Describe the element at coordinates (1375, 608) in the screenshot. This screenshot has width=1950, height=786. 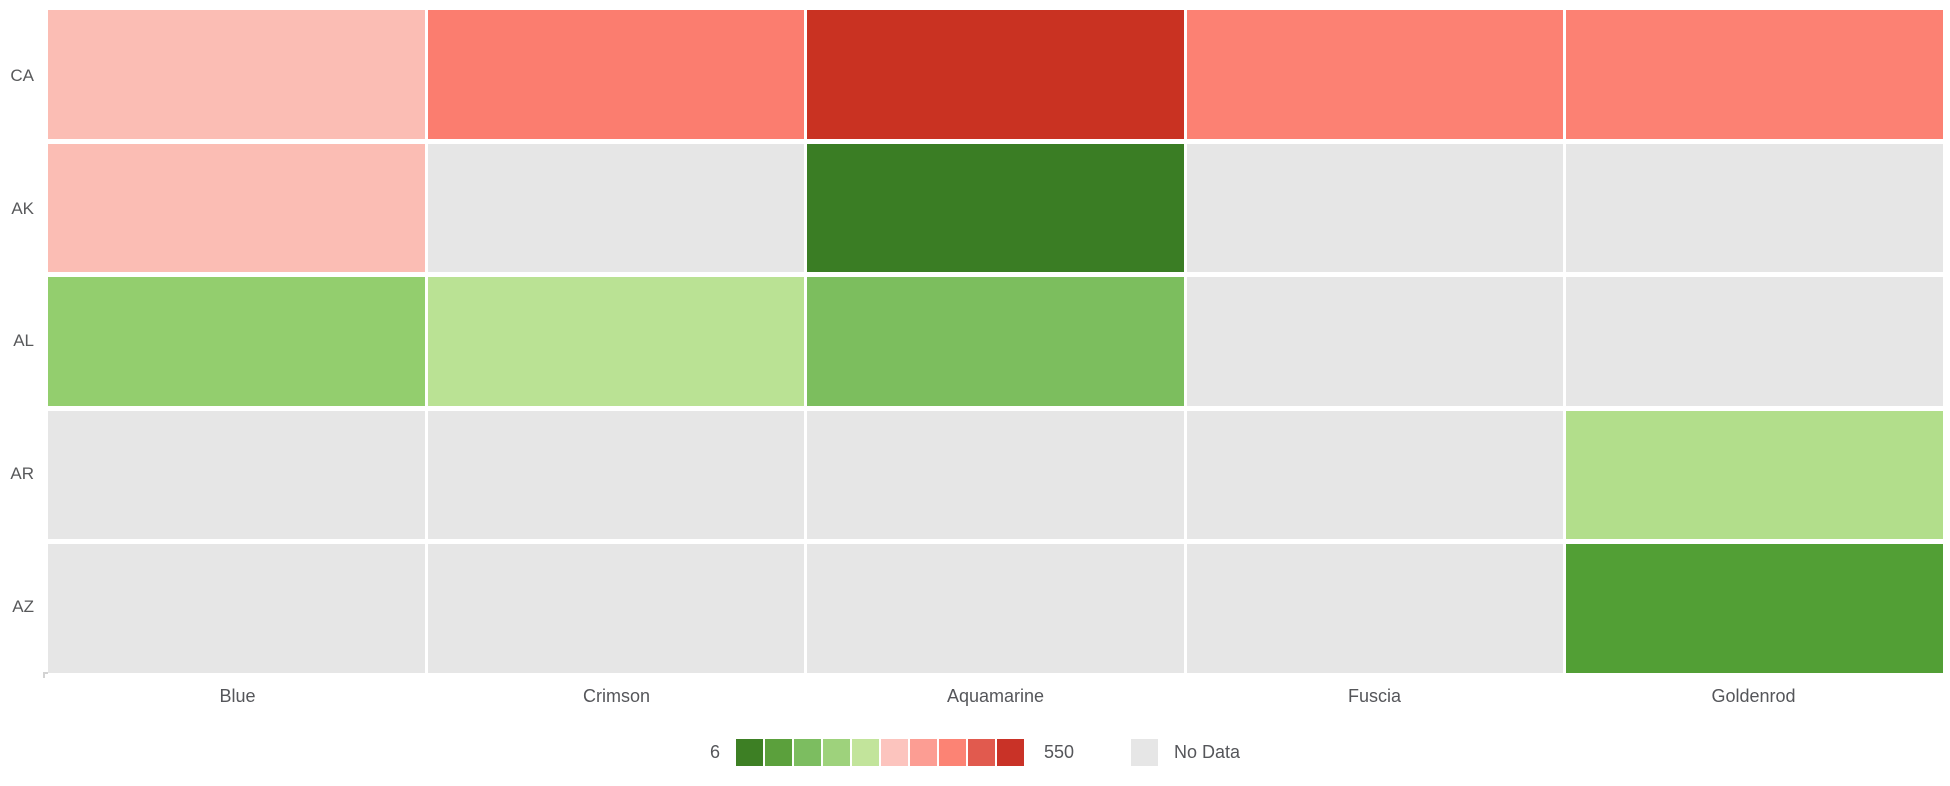
I see `heatmap-cell-AZ-Fuscia` at that location.